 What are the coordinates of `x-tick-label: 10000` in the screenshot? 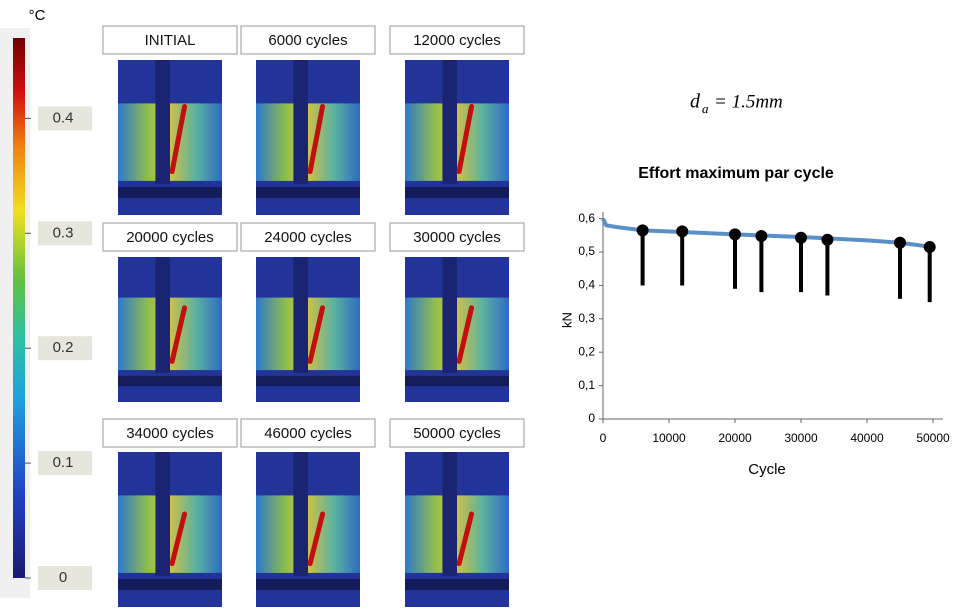 It's located at (669, 438).